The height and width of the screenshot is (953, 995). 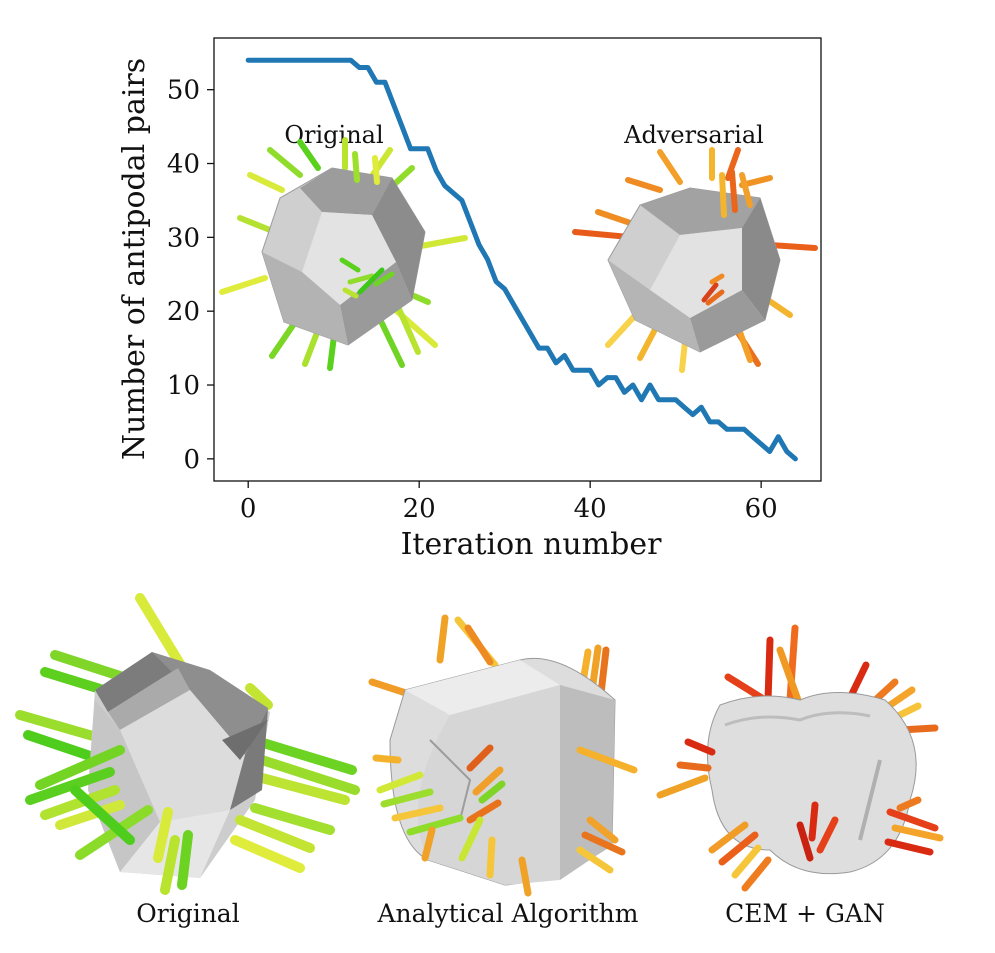 I want to click on inset-adversarial-object, so click(x=695, y=260).